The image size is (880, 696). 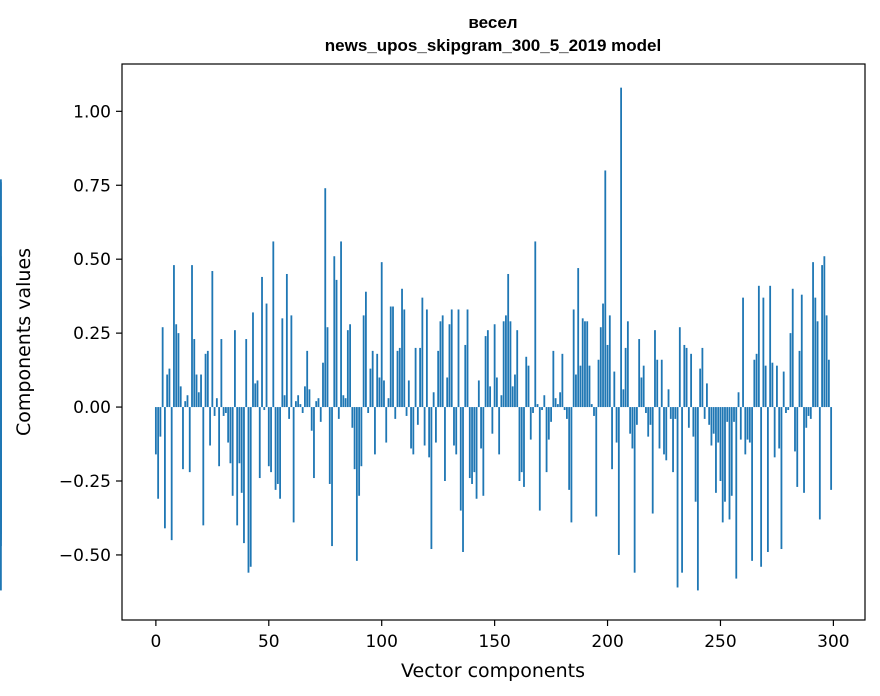 I want to click on y-tick-label: 1.00, so click(x=92, y=112).